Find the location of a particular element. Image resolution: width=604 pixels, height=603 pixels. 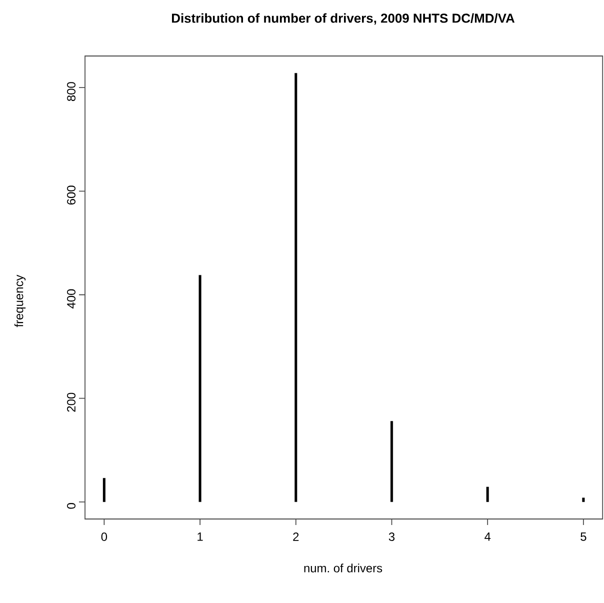

x-tick-label: 5 is located at coordinates (583, 536).